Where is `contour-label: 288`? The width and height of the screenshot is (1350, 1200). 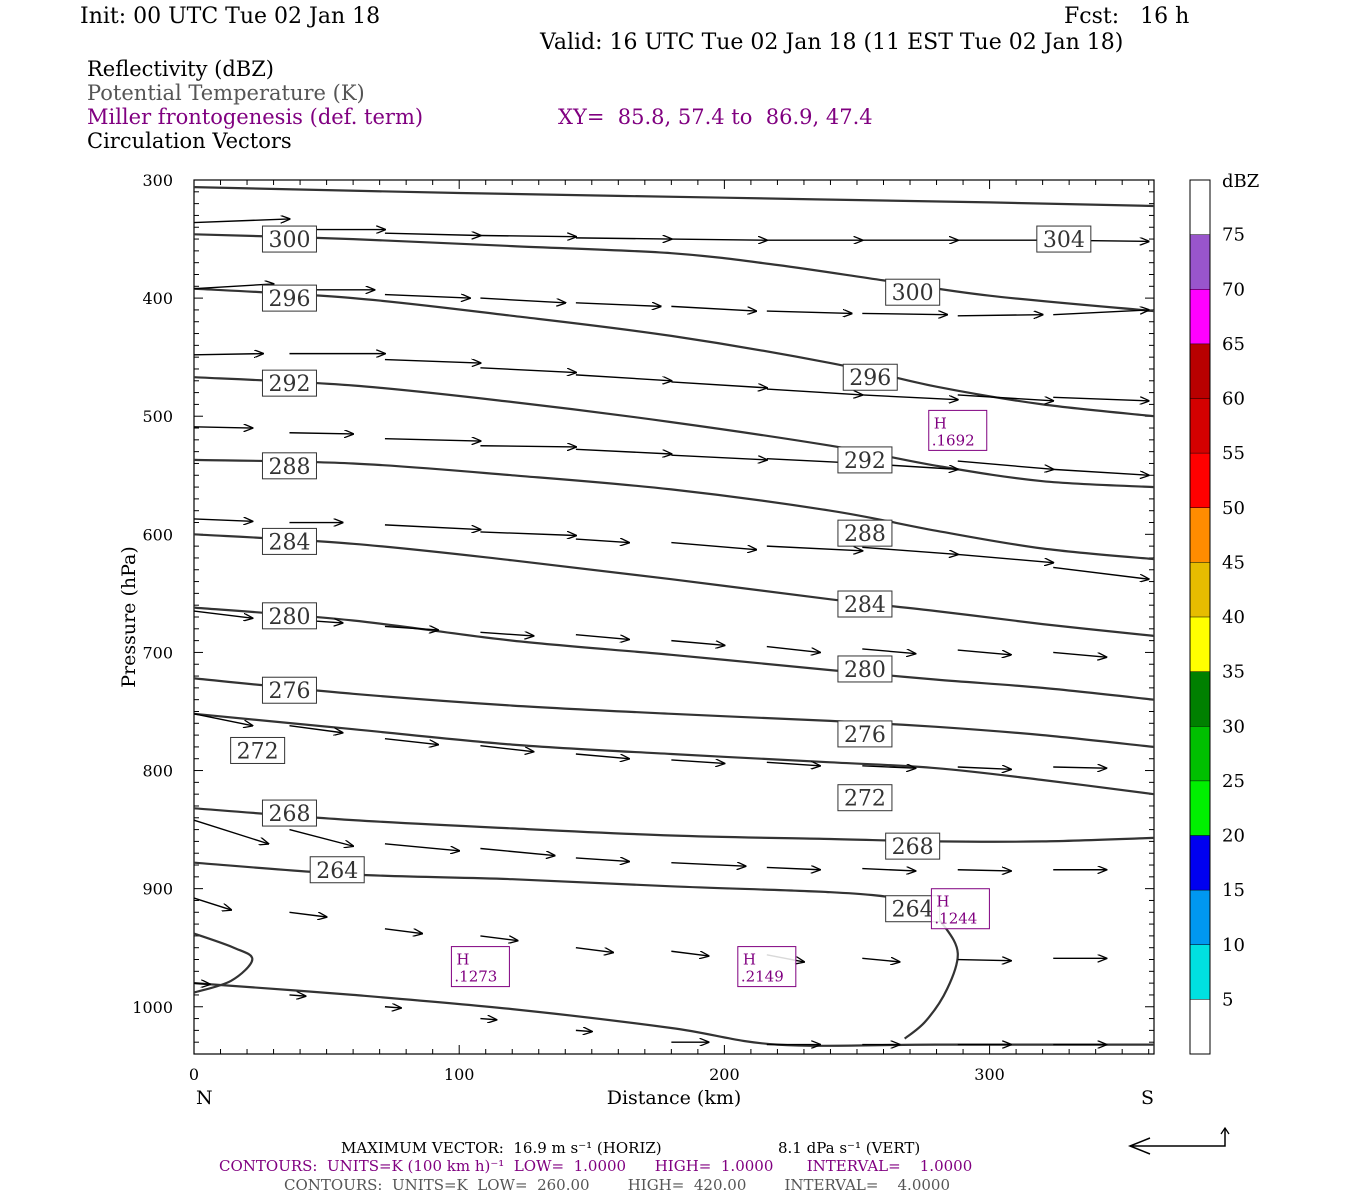 contour-label: 288 is located at coordinates (865, 534).